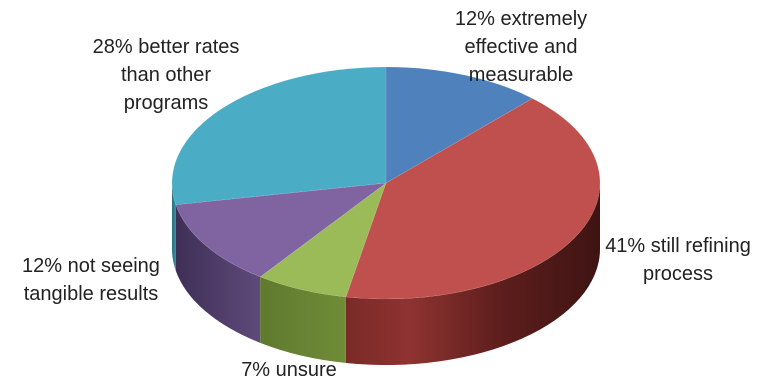 Image resolution: width=780 pixels, height=381 pixels. Describe the element at coordinates (166, 75) in the screenshot. I see `data-label-better-rates-than-other-programs: 28% better rates than other programs` at that location.